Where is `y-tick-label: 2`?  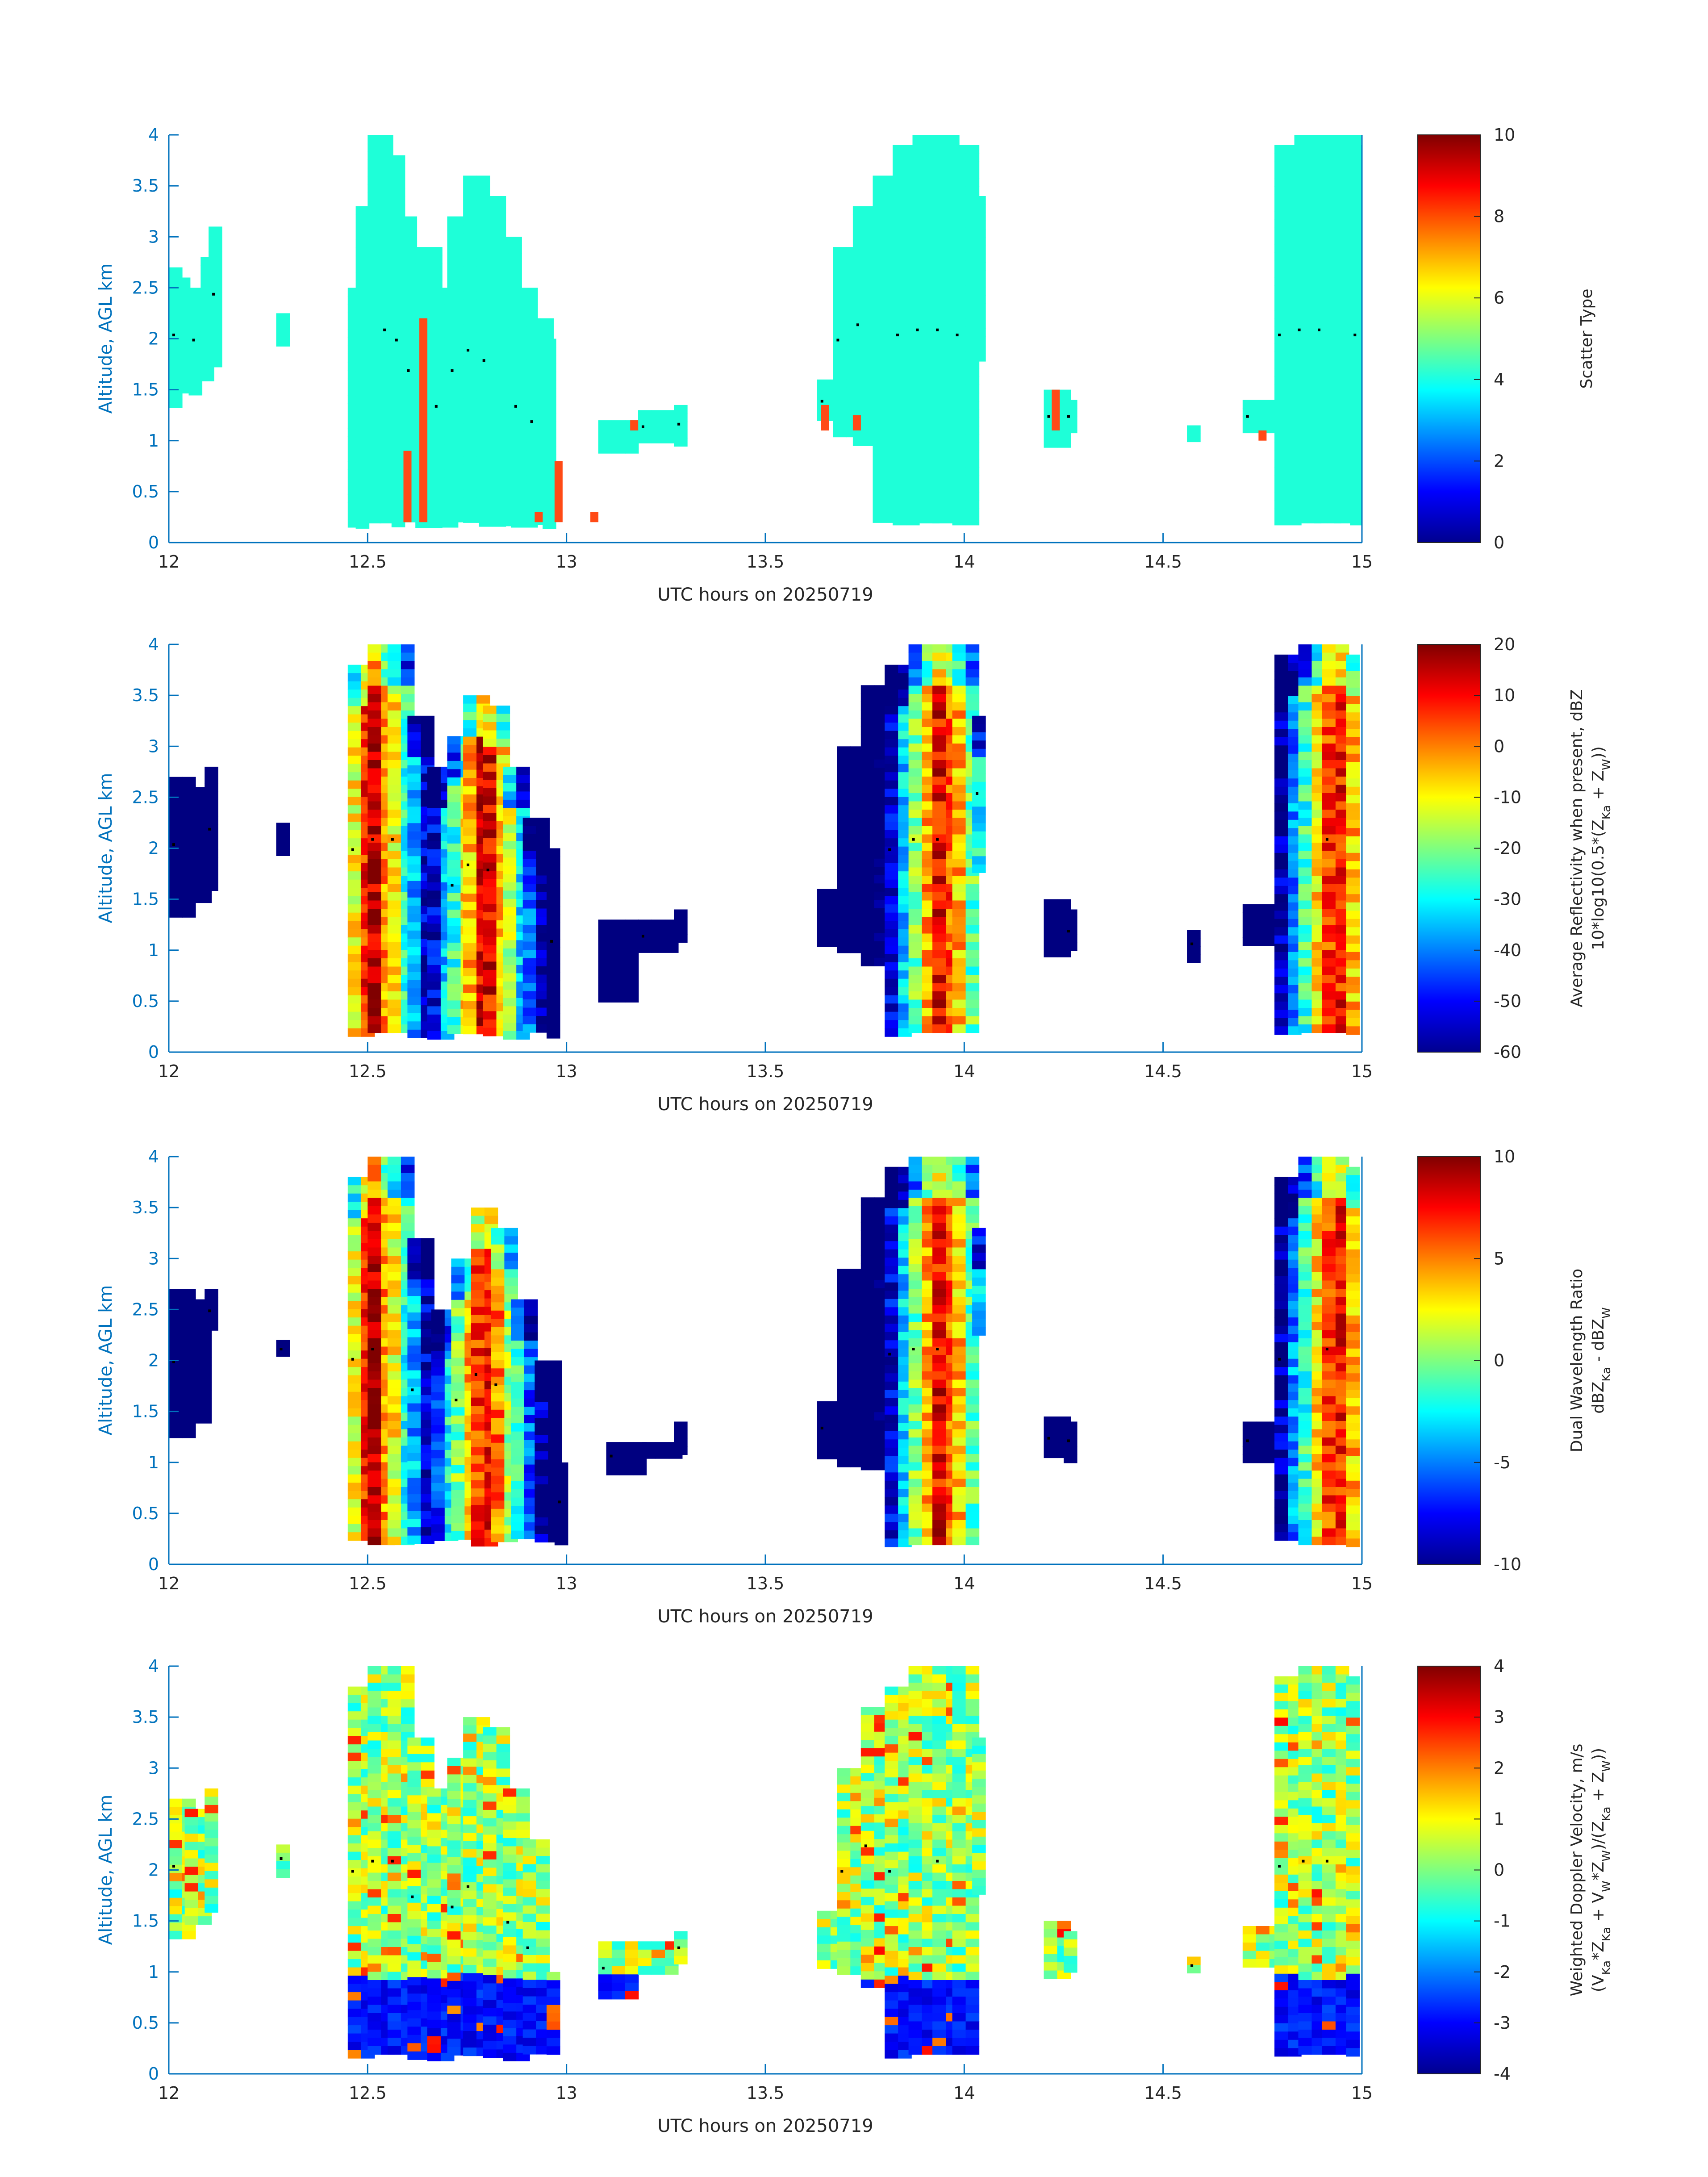 y-tick-label: 2 is located at coordinates (153, 339).